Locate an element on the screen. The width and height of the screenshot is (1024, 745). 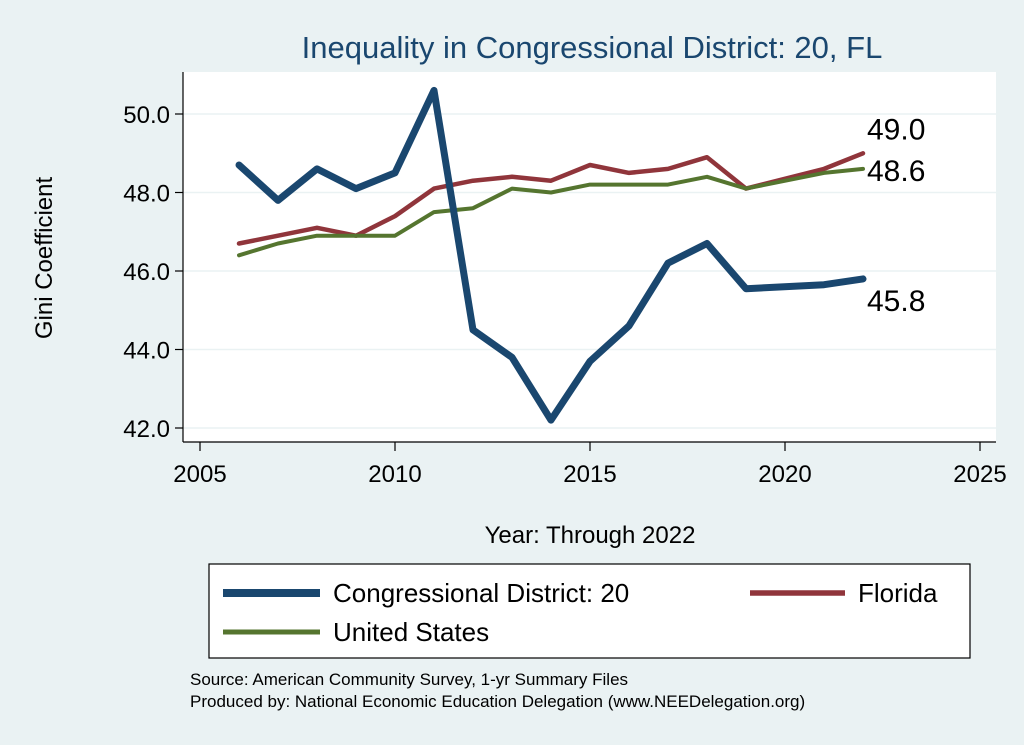
x-tick-label: 2015 is located at coordinates (589, 474).